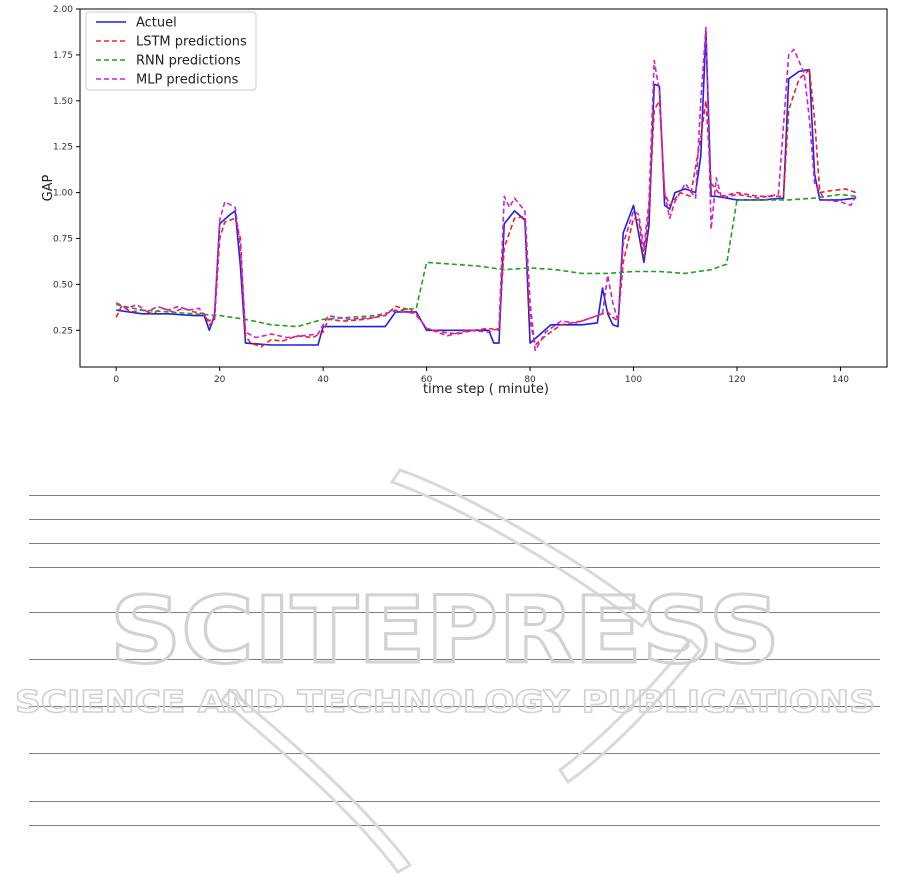 This screenshot has width=901, height=887. I want to click on x-tick-label: 100, so click(633, 380).